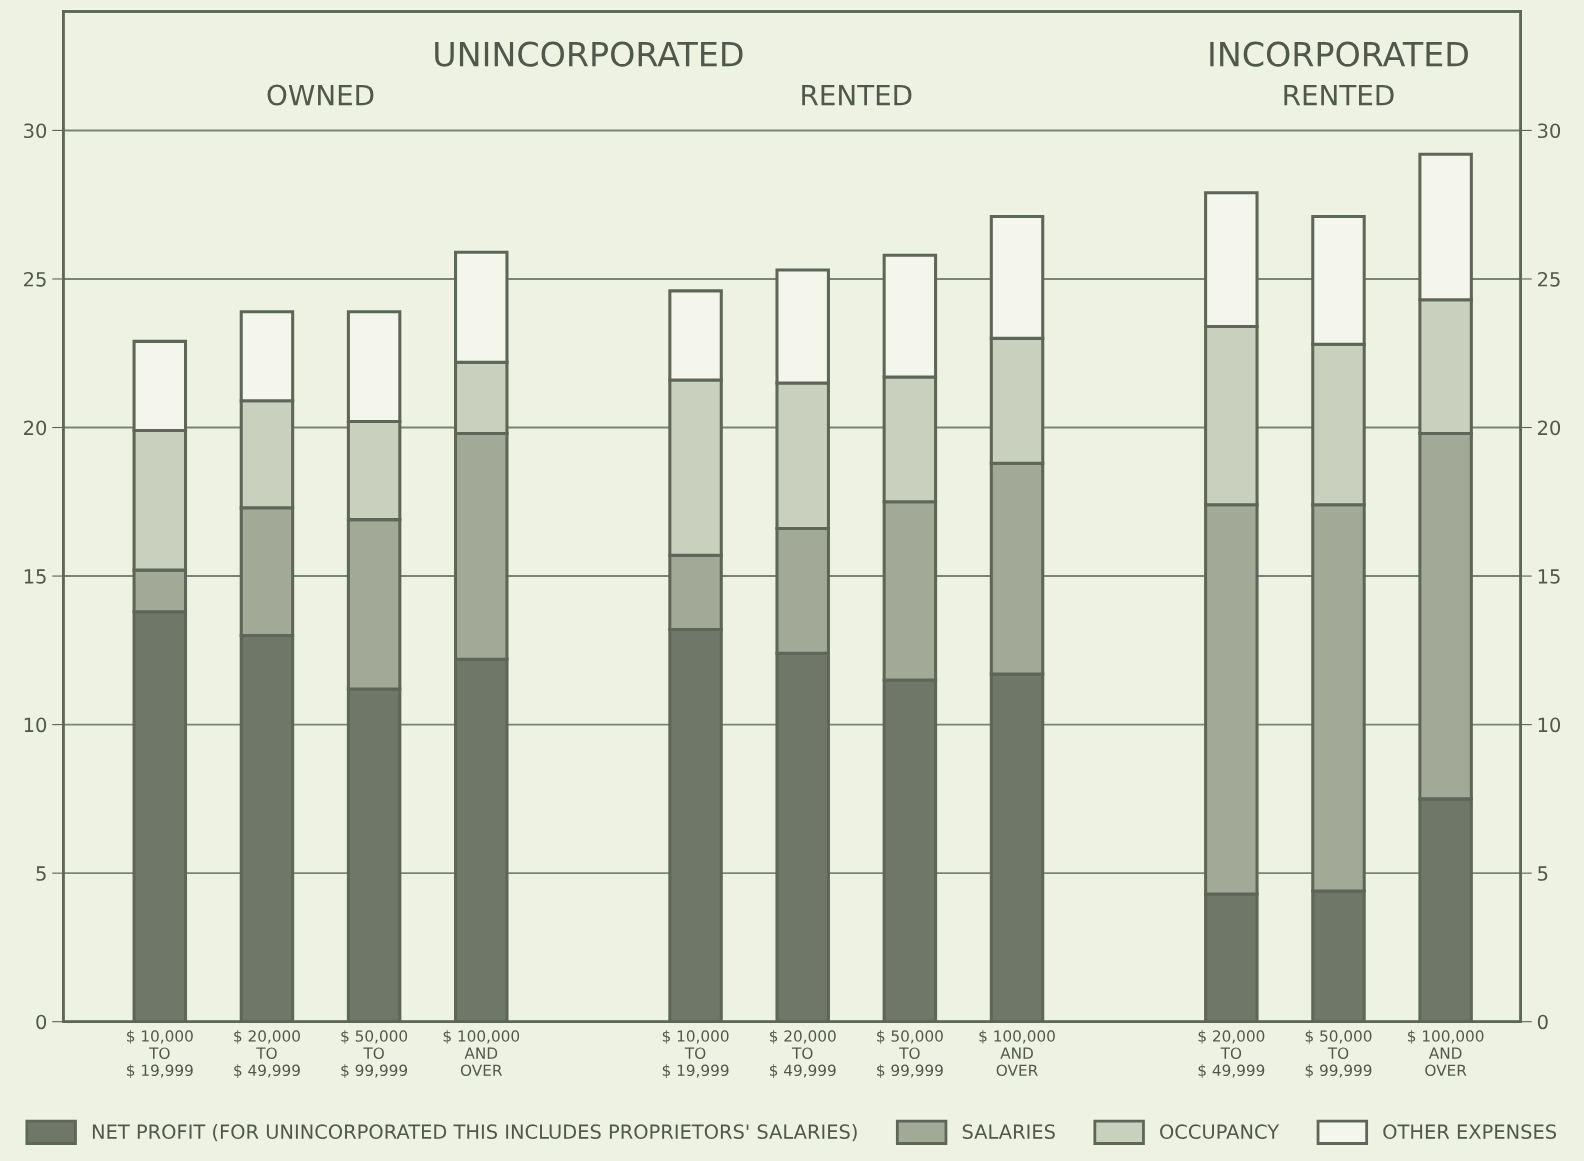  I want to click on y2-tick-label: 5, so click(1543, 873).